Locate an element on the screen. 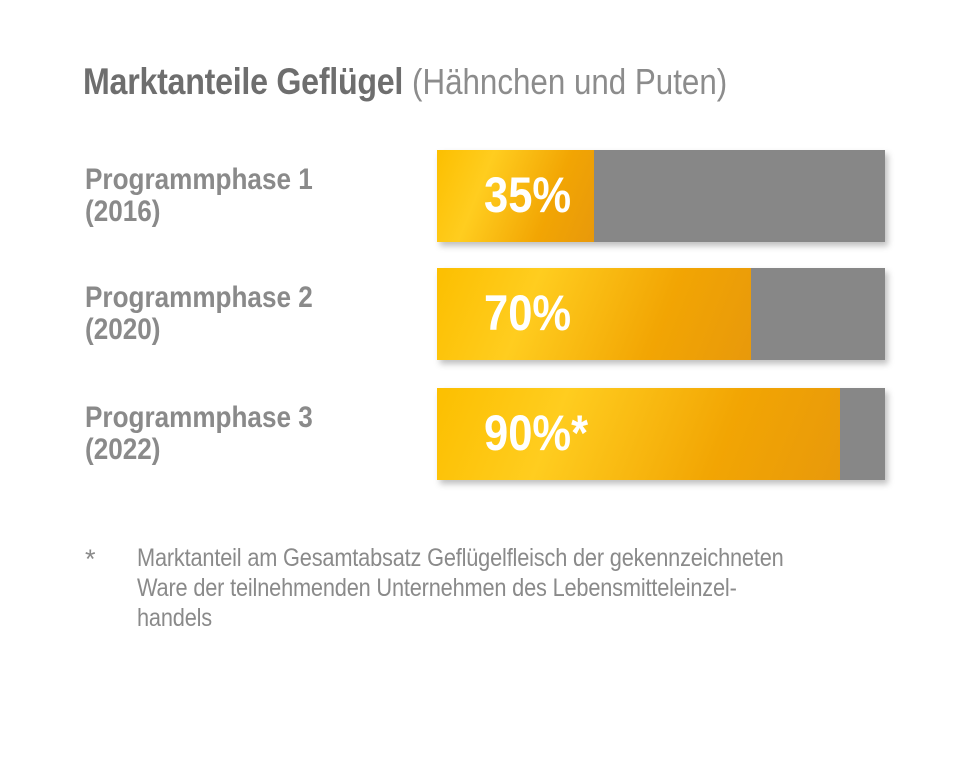 The width and height of the screenshot is (958, 762). row-label-line1: Programmphase 2 is located at coordinates (199, 297).